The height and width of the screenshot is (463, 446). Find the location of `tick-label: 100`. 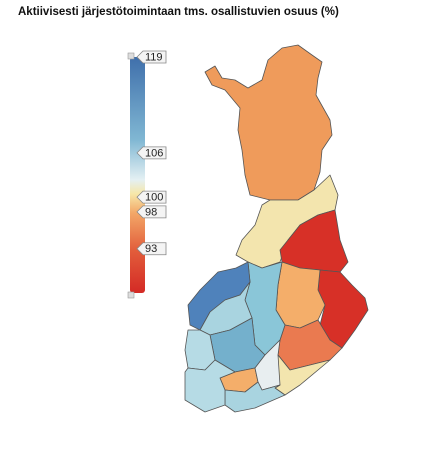

tick-label: 100 is located at coordinates (154, 198).